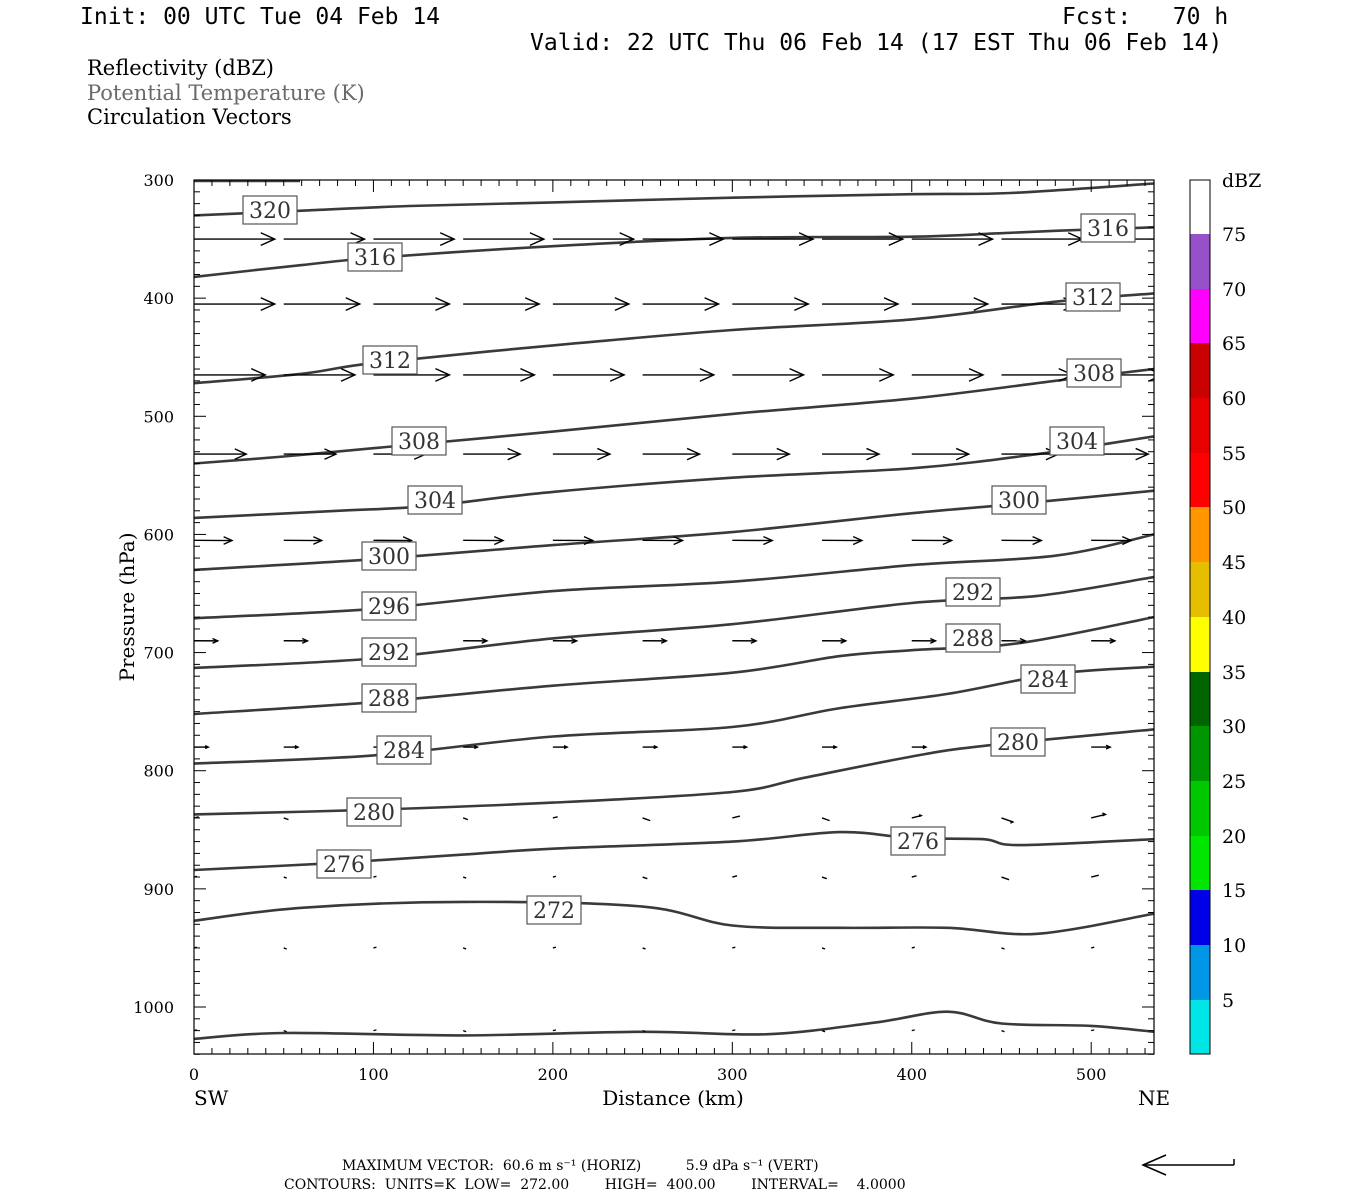  I want to click on svg-text: 304, so click(435, 501).